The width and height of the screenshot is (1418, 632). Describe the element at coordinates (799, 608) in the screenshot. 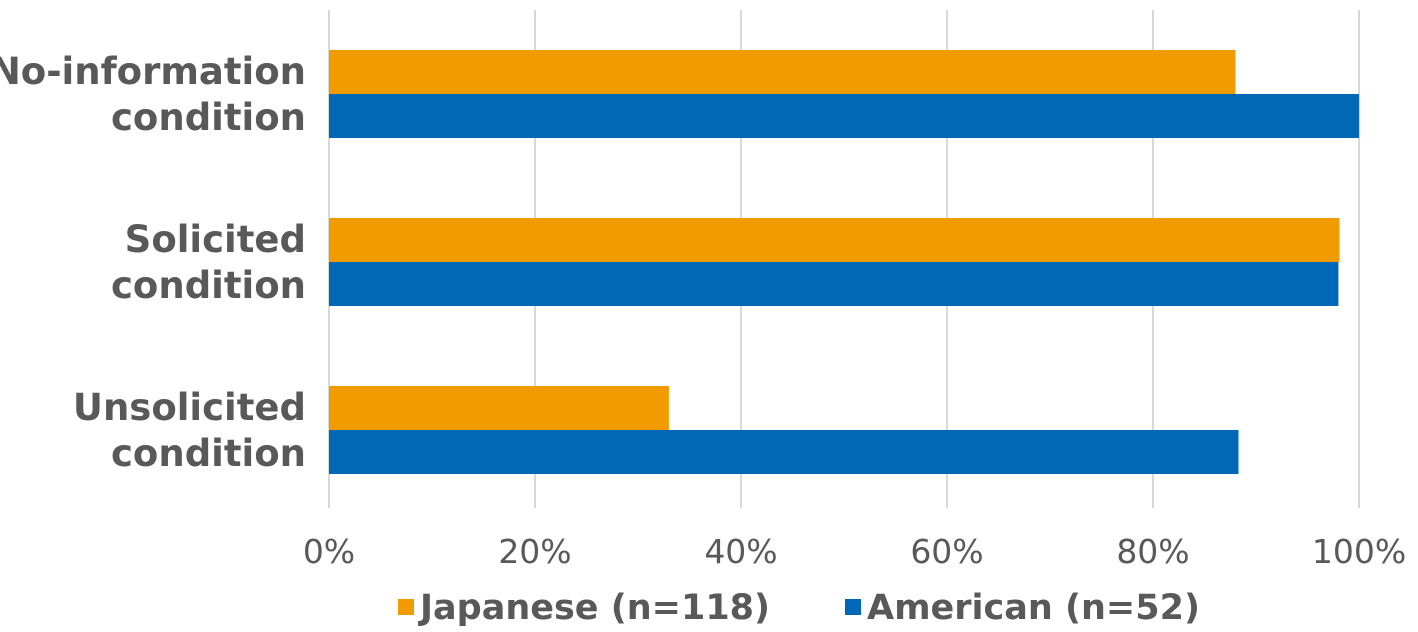

I see `legend: Japanese (n=118) American (n=52)` at that location.